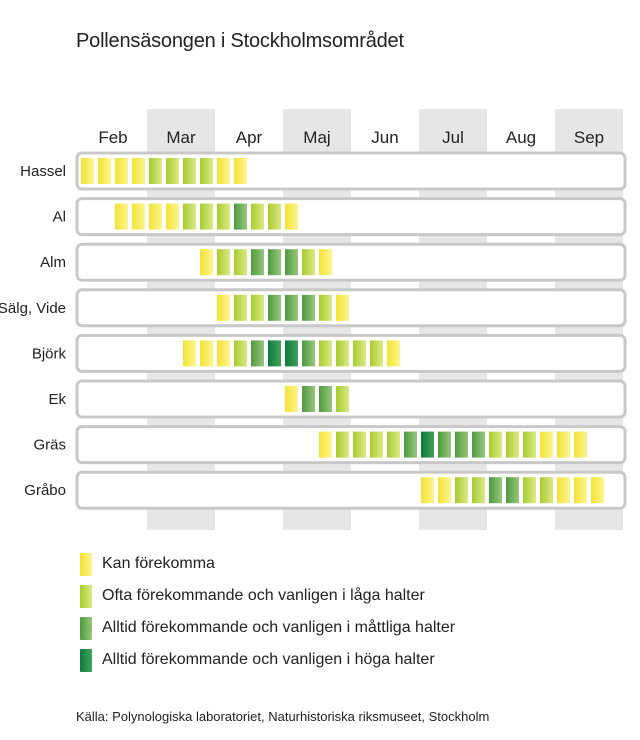 Image resolution: width=640 pixels, height=740 pixels. I want to click on cell-sälg-vide-15, so click(342, 307).